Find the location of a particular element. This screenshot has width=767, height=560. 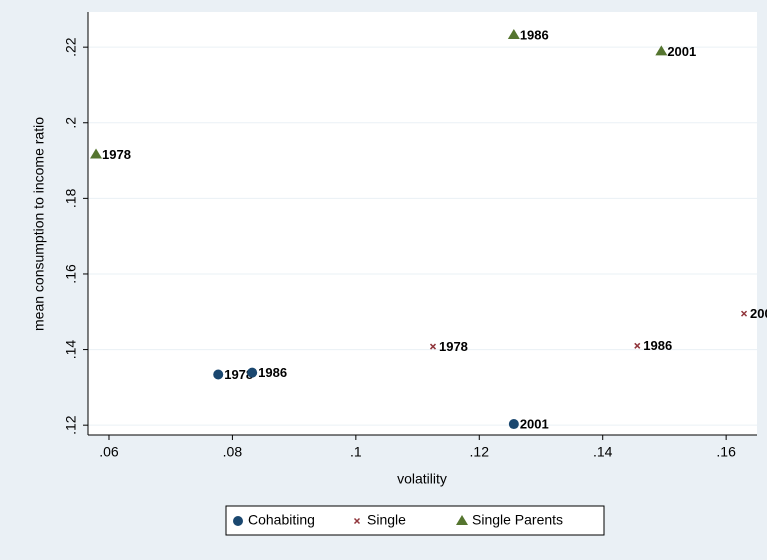

x-tick-label: .16 is located at coordinates (726, 452).